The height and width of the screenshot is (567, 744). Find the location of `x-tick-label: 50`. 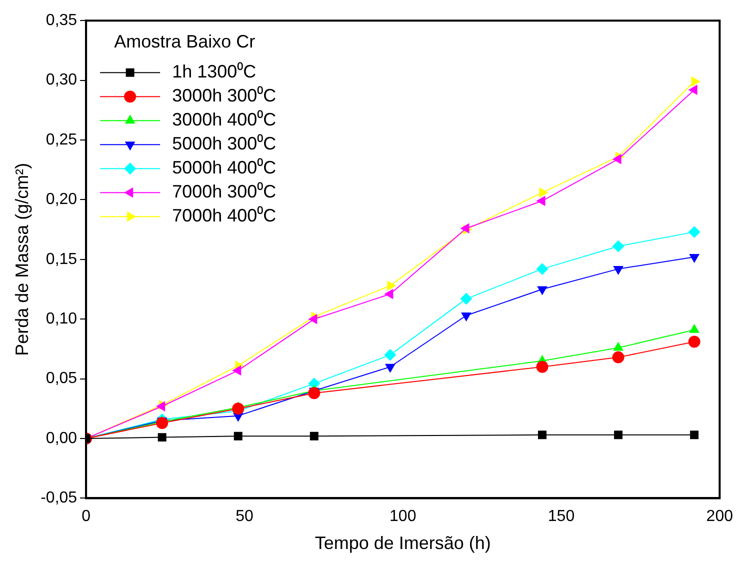

x-tick-label: 50 is located at coordinates (245, 517).